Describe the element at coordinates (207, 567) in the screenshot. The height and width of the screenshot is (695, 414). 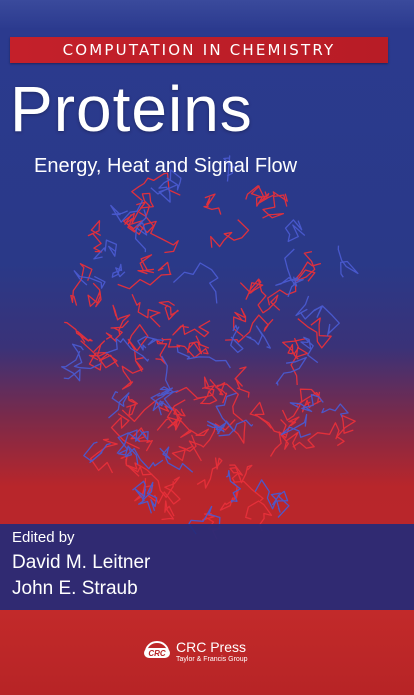
I see `editor-band` at that location.